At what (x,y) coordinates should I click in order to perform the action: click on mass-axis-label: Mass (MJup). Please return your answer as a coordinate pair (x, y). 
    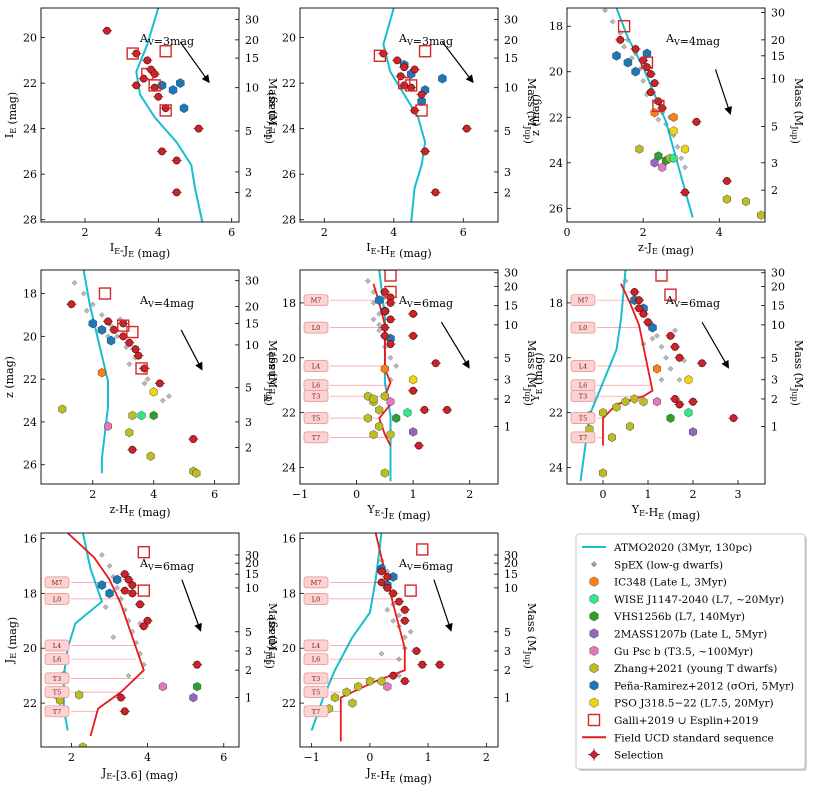
    Looking at the image, I should click on (271, 373).